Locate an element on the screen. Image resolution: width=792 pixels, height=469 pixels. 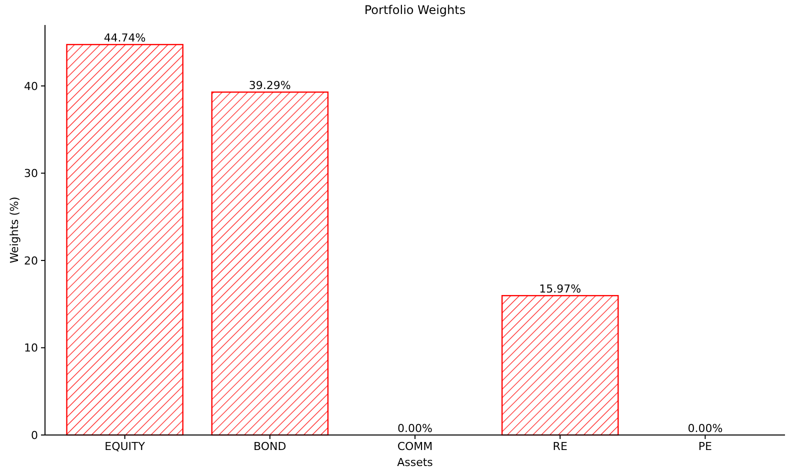
x-tick-label: RE is located at coordinates (560, 446).